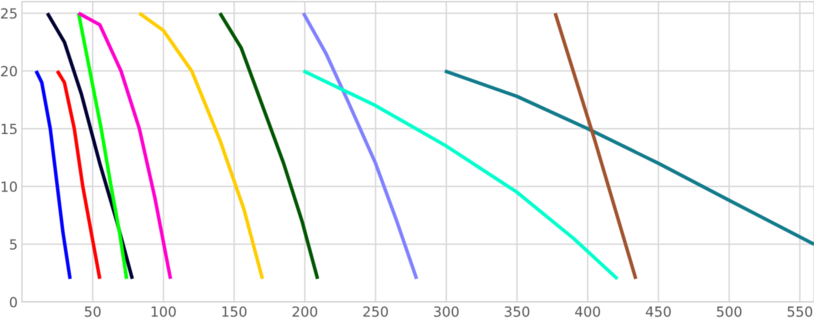  What do you see at coordinates (729, 311) in the screenshot?
I see `x-tick-label: 500` at bounding box center [729, 311].